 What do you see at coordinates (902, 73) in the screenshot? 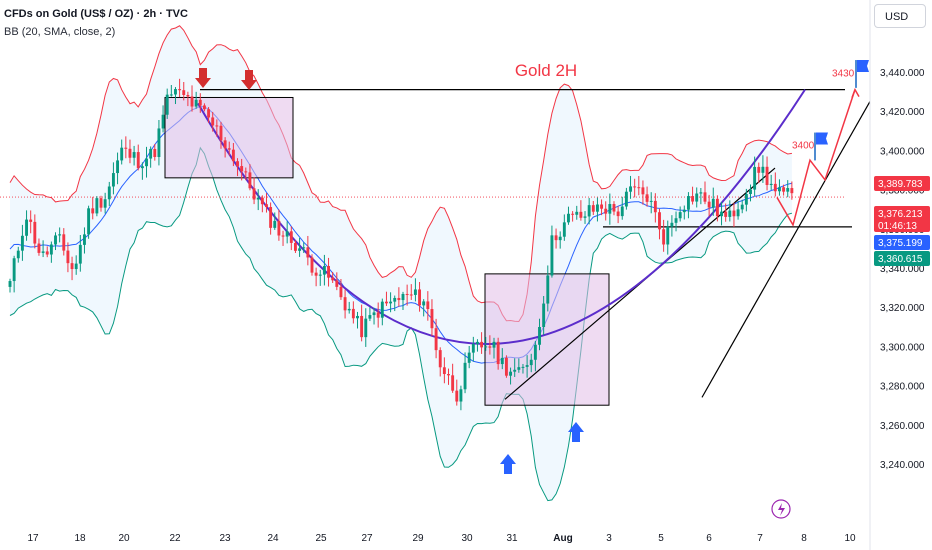
I see `price-tick-label: 3,440.000` at bounding box center [902, 73].